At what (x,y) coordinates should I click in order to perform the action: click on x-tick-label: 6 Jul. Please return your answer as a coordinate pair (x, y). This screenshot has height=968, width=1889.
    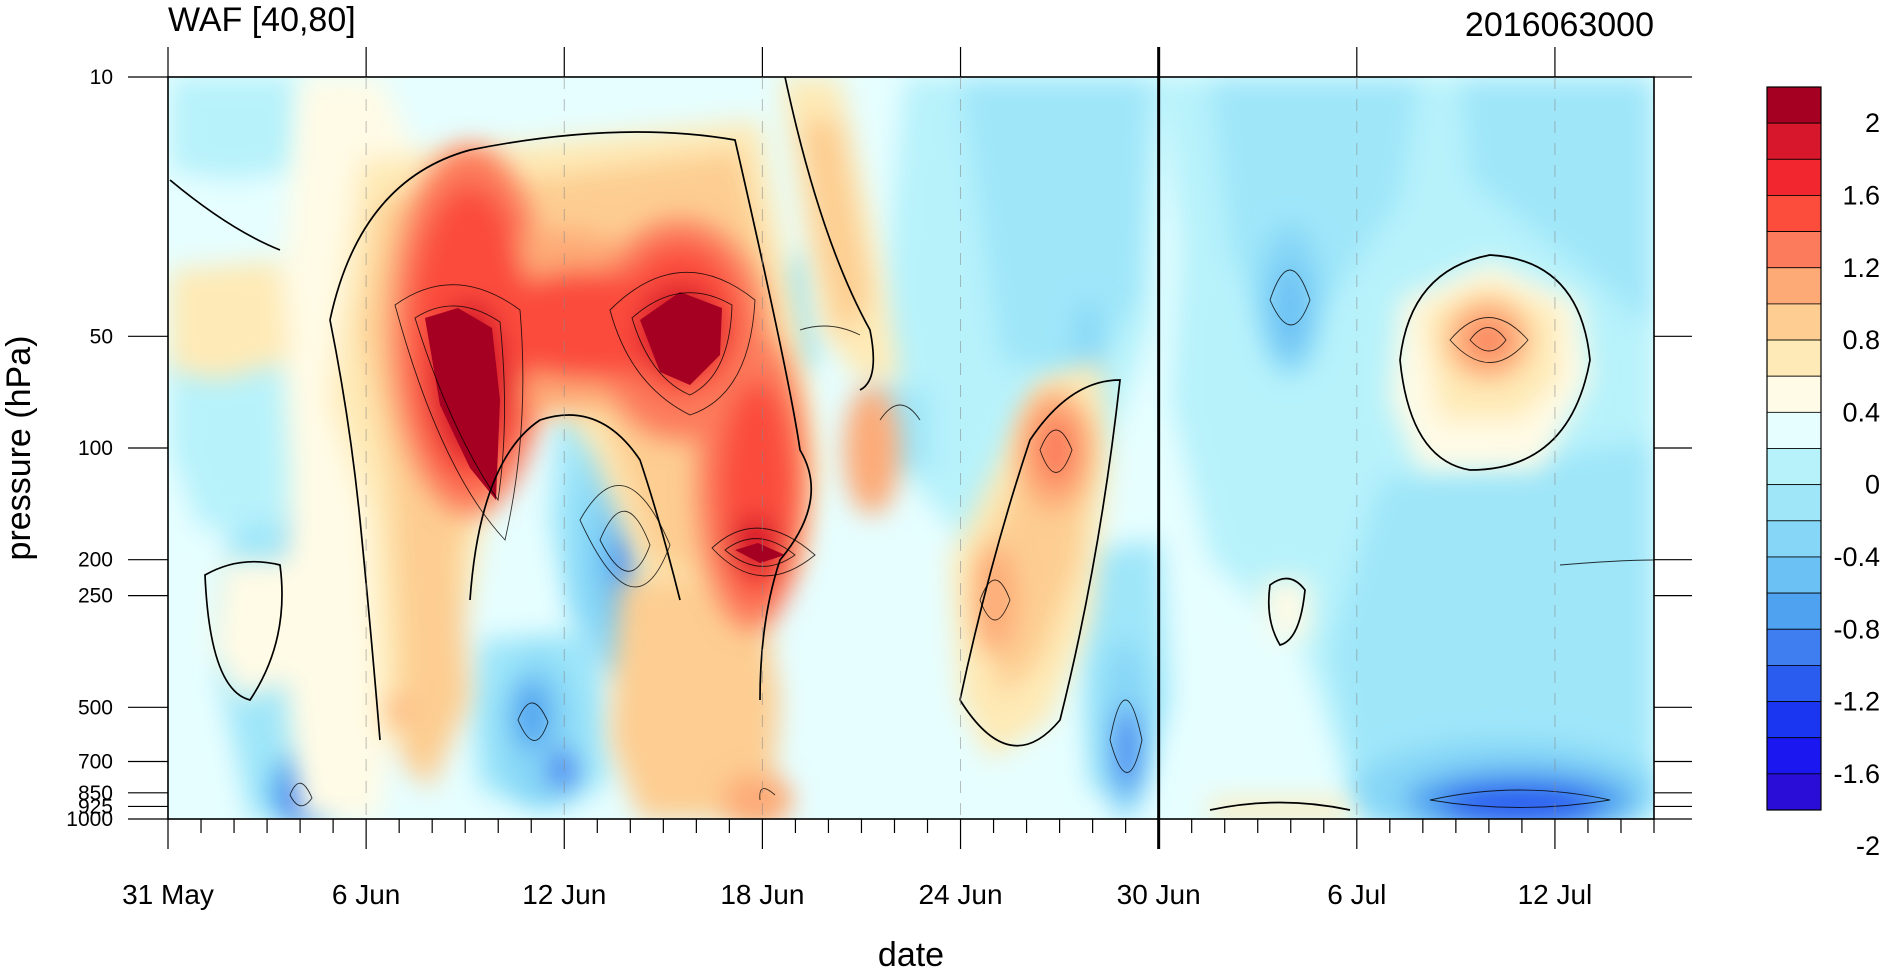
    Looking at the image, I should click on (1356, 894).